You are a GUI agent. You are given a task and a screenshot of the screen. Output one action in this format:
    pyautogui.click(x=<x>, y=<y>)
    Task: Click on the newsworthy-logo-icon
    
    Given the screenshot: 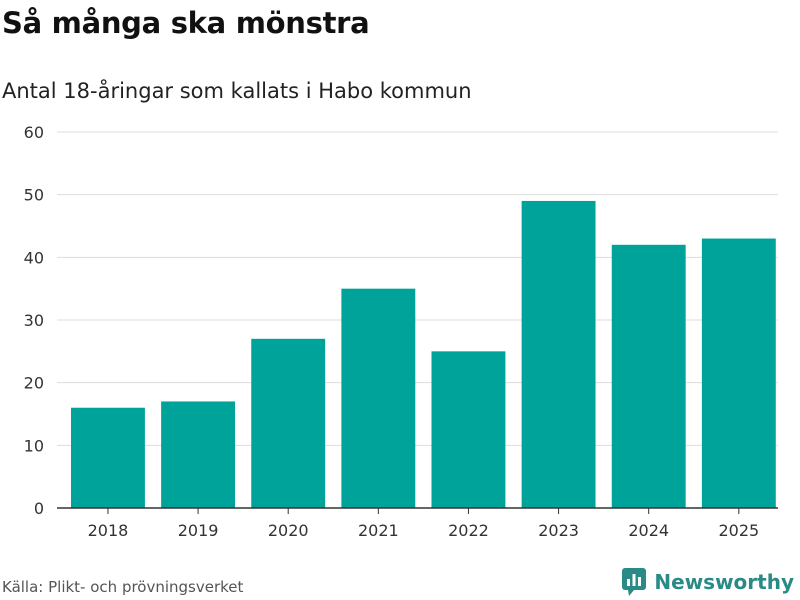 What is the action you would take?
    pyautogui.click(x=634, y=582)
    